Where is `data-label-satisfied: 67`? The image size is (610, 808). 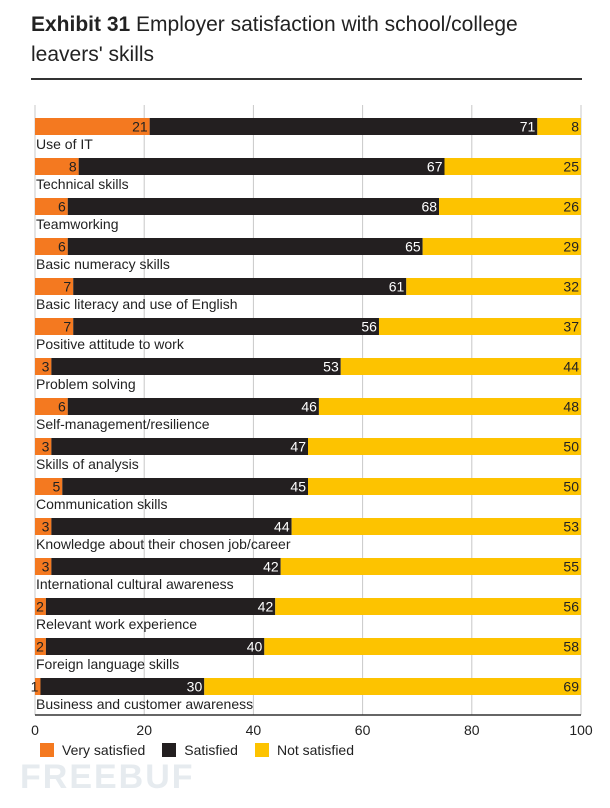
data-label-satisfied: 67 is located at coordinates (435, 167).